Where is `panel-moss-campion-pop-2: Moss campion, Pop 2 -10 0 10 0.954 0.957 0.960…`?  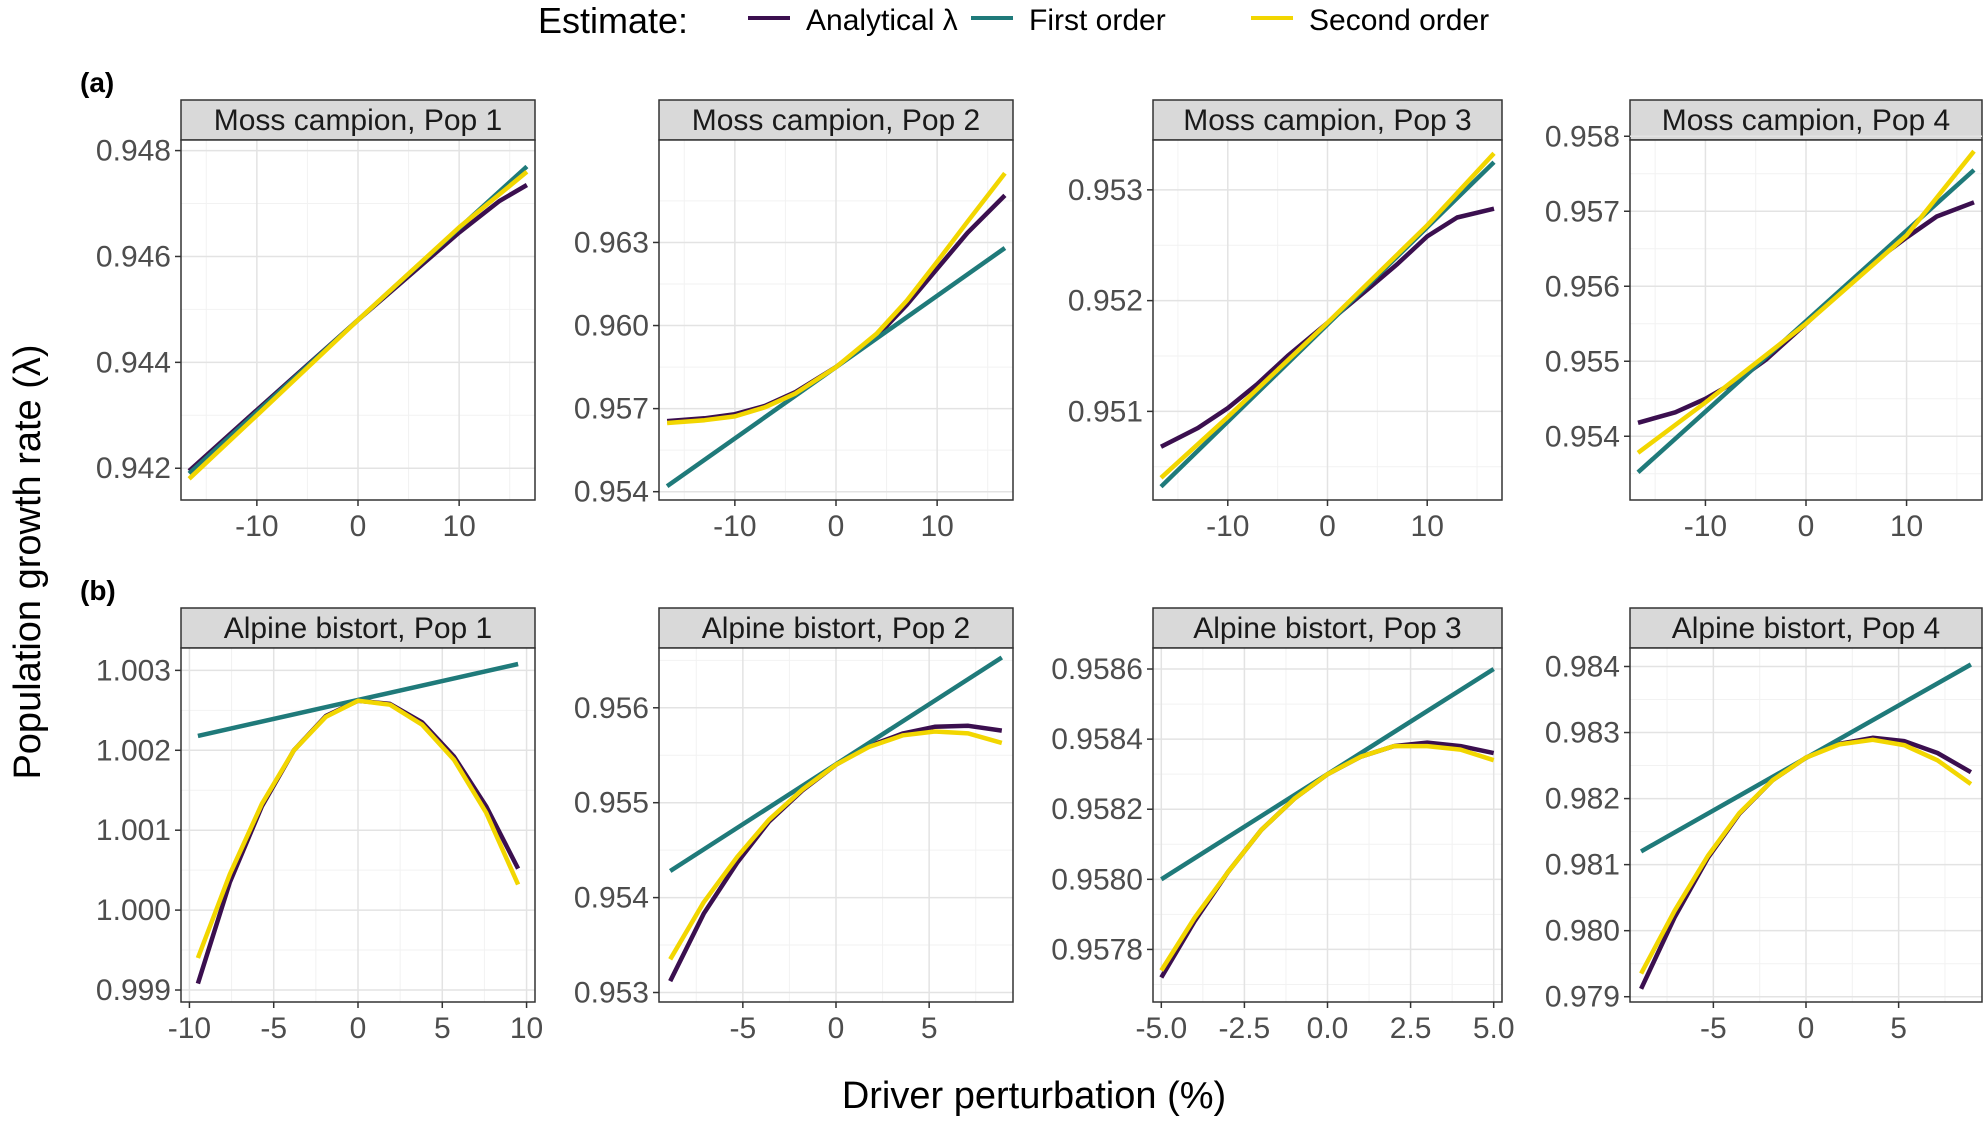
panel-moss-campion-pop-2: Moss campion, Pop 2 -10 0 10 0.954 0.957 0.960… is located at coordinates (794, 321).